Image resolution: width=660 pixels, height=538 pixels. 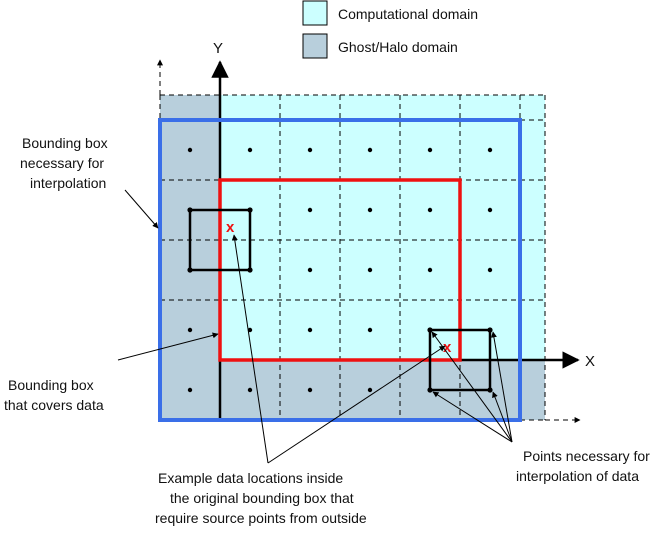 I want to click on leader-example-right, so click(x=356, y=404).